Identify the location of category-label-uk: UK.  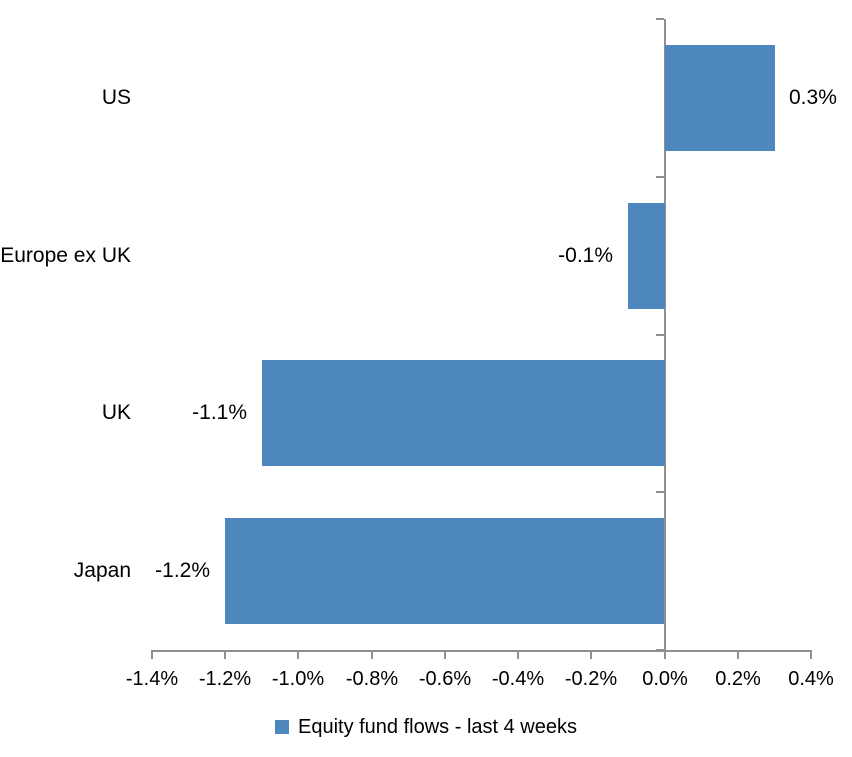
(116, 412).